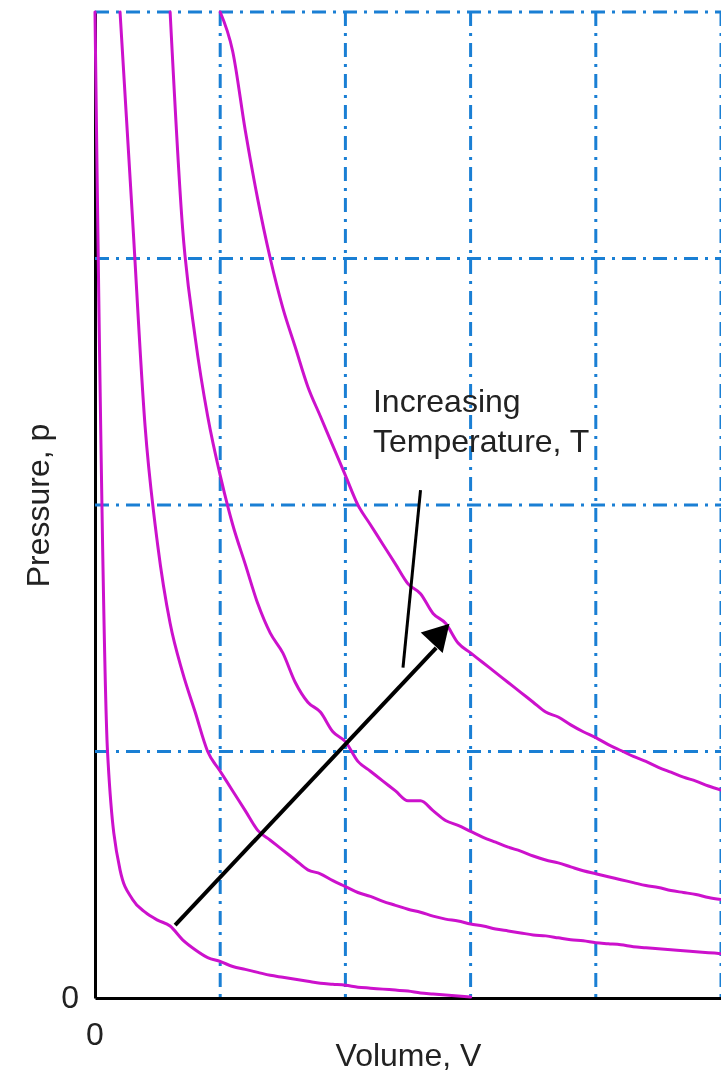 This screenshot has width=721, height=1082. I want to click on annotation: Increasing Temperature, T, so click(481, 420).